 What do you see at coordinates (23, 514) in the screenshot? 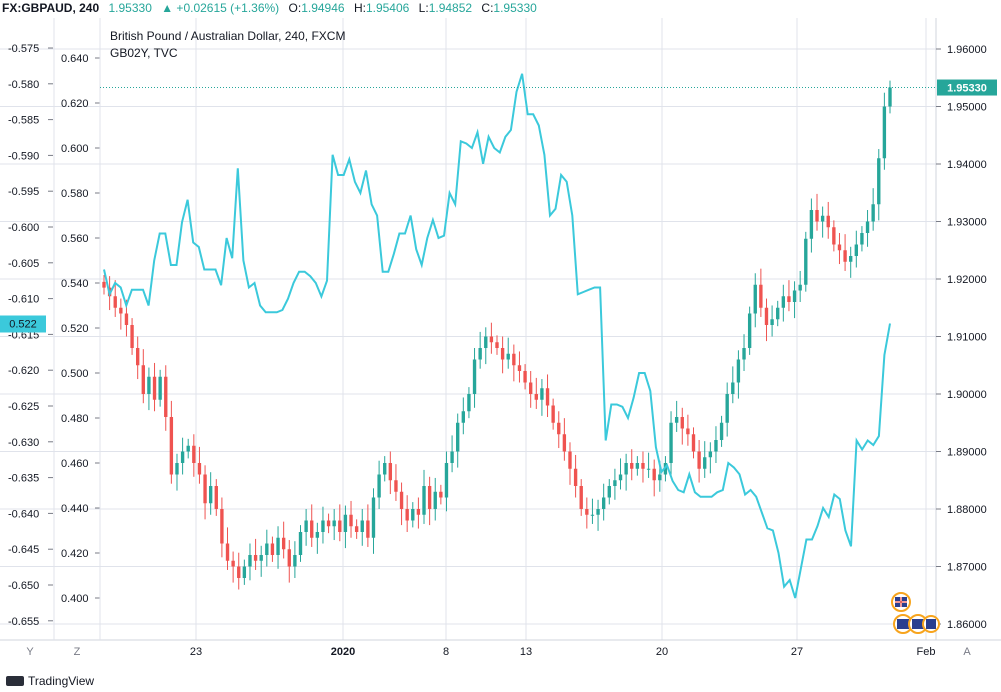
I see `left-outer-axis-label: -0.640` at bounding box center [23, 514].